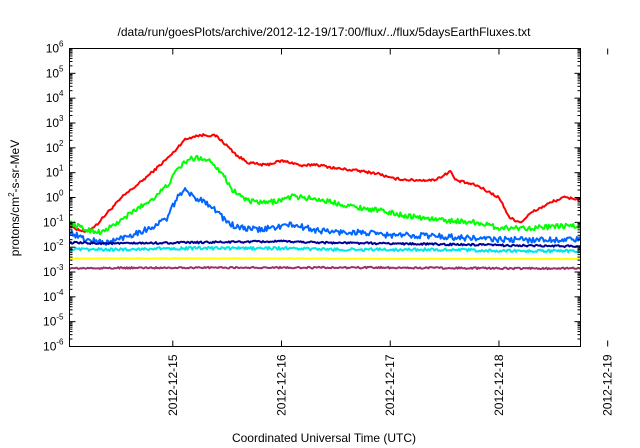  Describe the element at coordinates (173, 385) in the screenshot. I see `x-tick-label: 2012-12-15` at that location.